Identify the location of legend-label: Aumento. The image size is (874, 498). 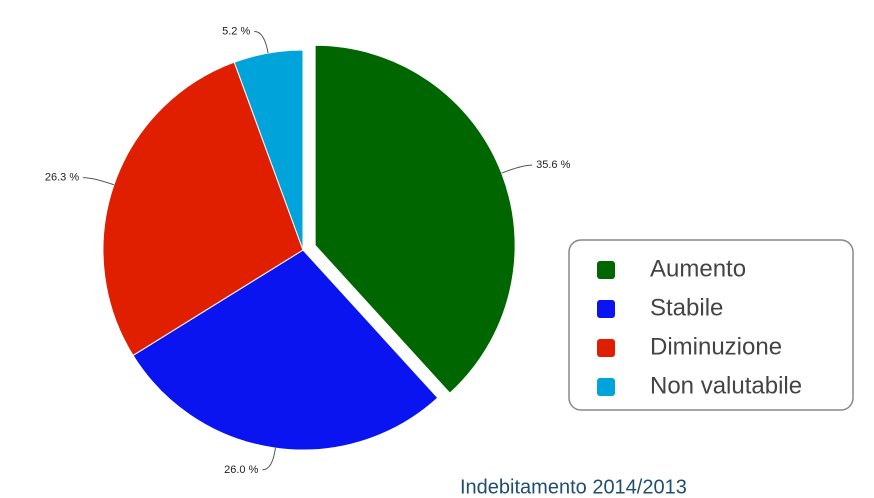
(698, 268).